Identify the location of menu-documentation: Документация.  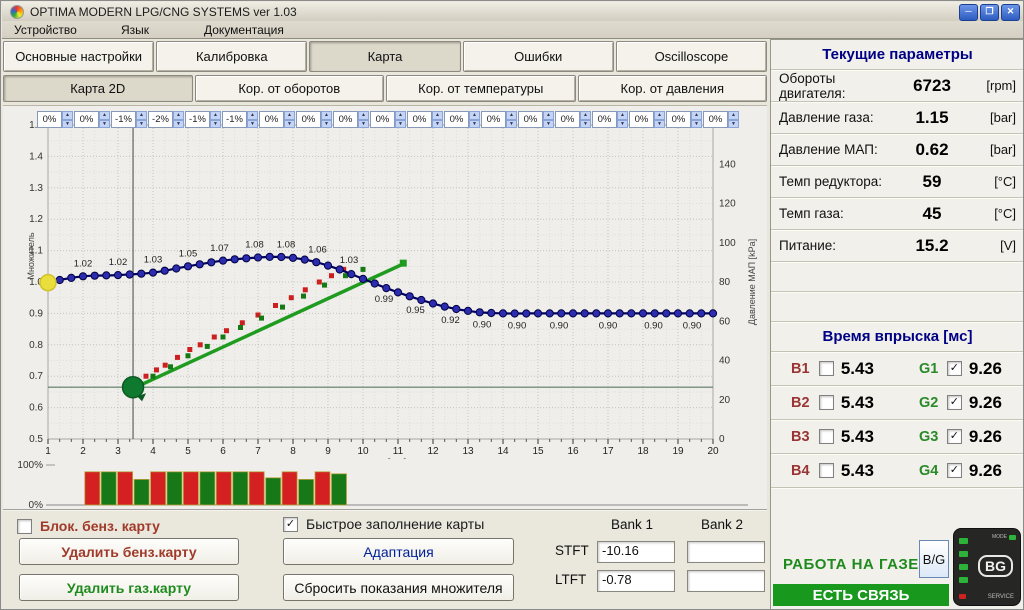
(244, 30).